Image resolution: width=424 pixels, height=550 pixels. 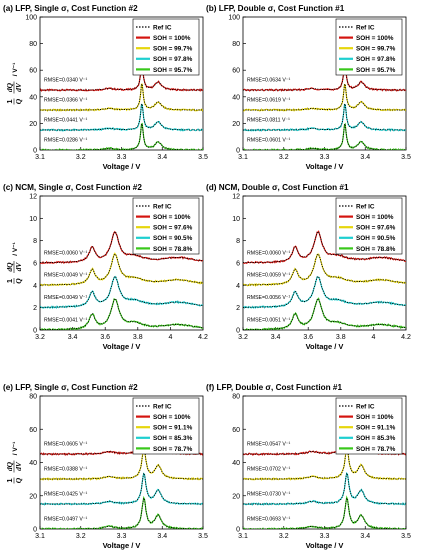 What do you see at coordinates (236, 496) in the screenshot?
I see `y-tick-label: 20` at bounding box center [236, 496].